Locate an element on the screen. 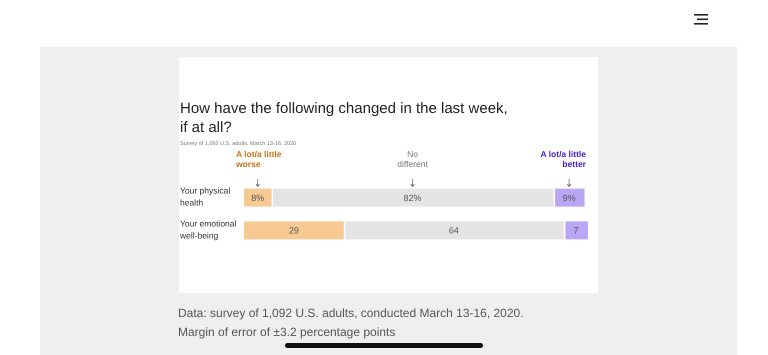  text: A lot/a little worse is located at coordinates (258, 159).